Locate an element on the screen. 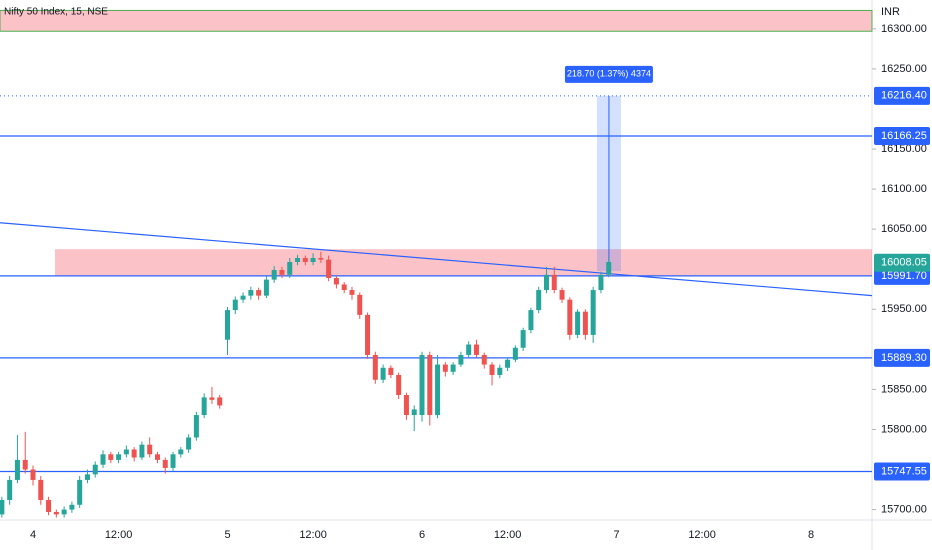 The width and height of the screenshot is (932, 550). measure-label: 218.70 (1.37%) 4374 is located at coordinates (609, 74).